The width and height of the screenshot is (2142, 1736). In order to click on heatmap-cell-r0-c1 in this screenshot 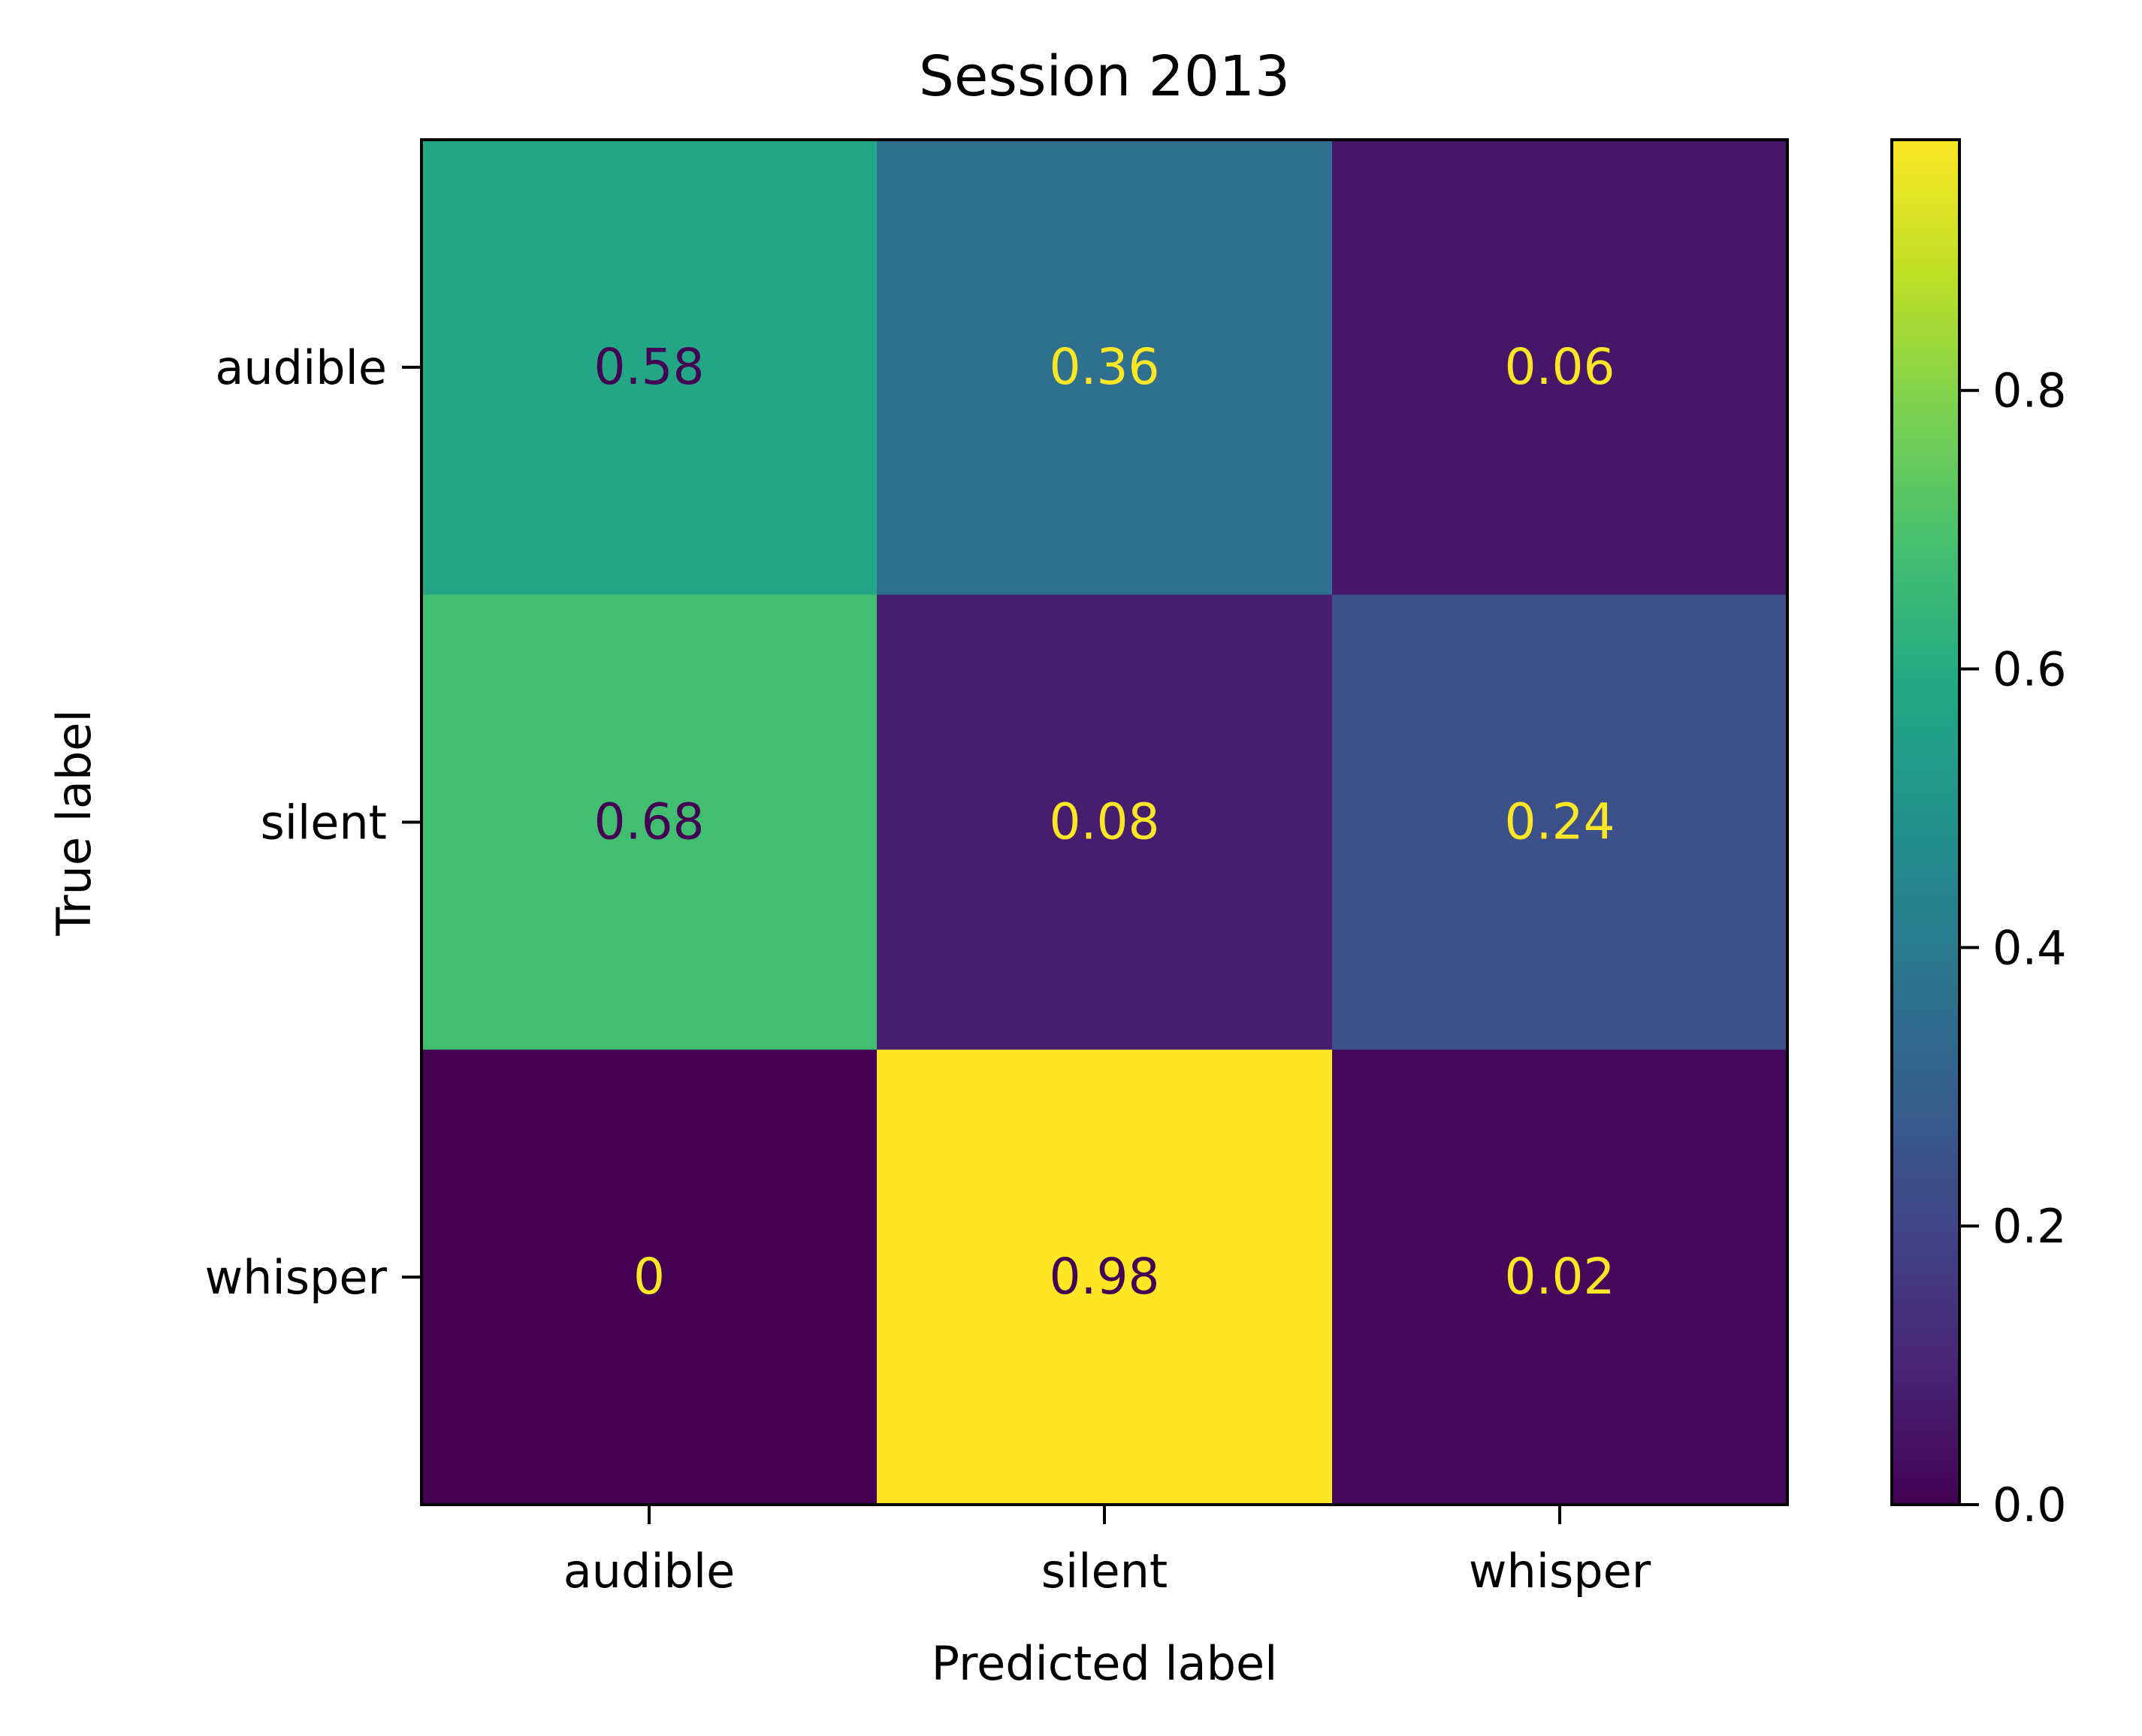, I will do `click(1105, 368)`.